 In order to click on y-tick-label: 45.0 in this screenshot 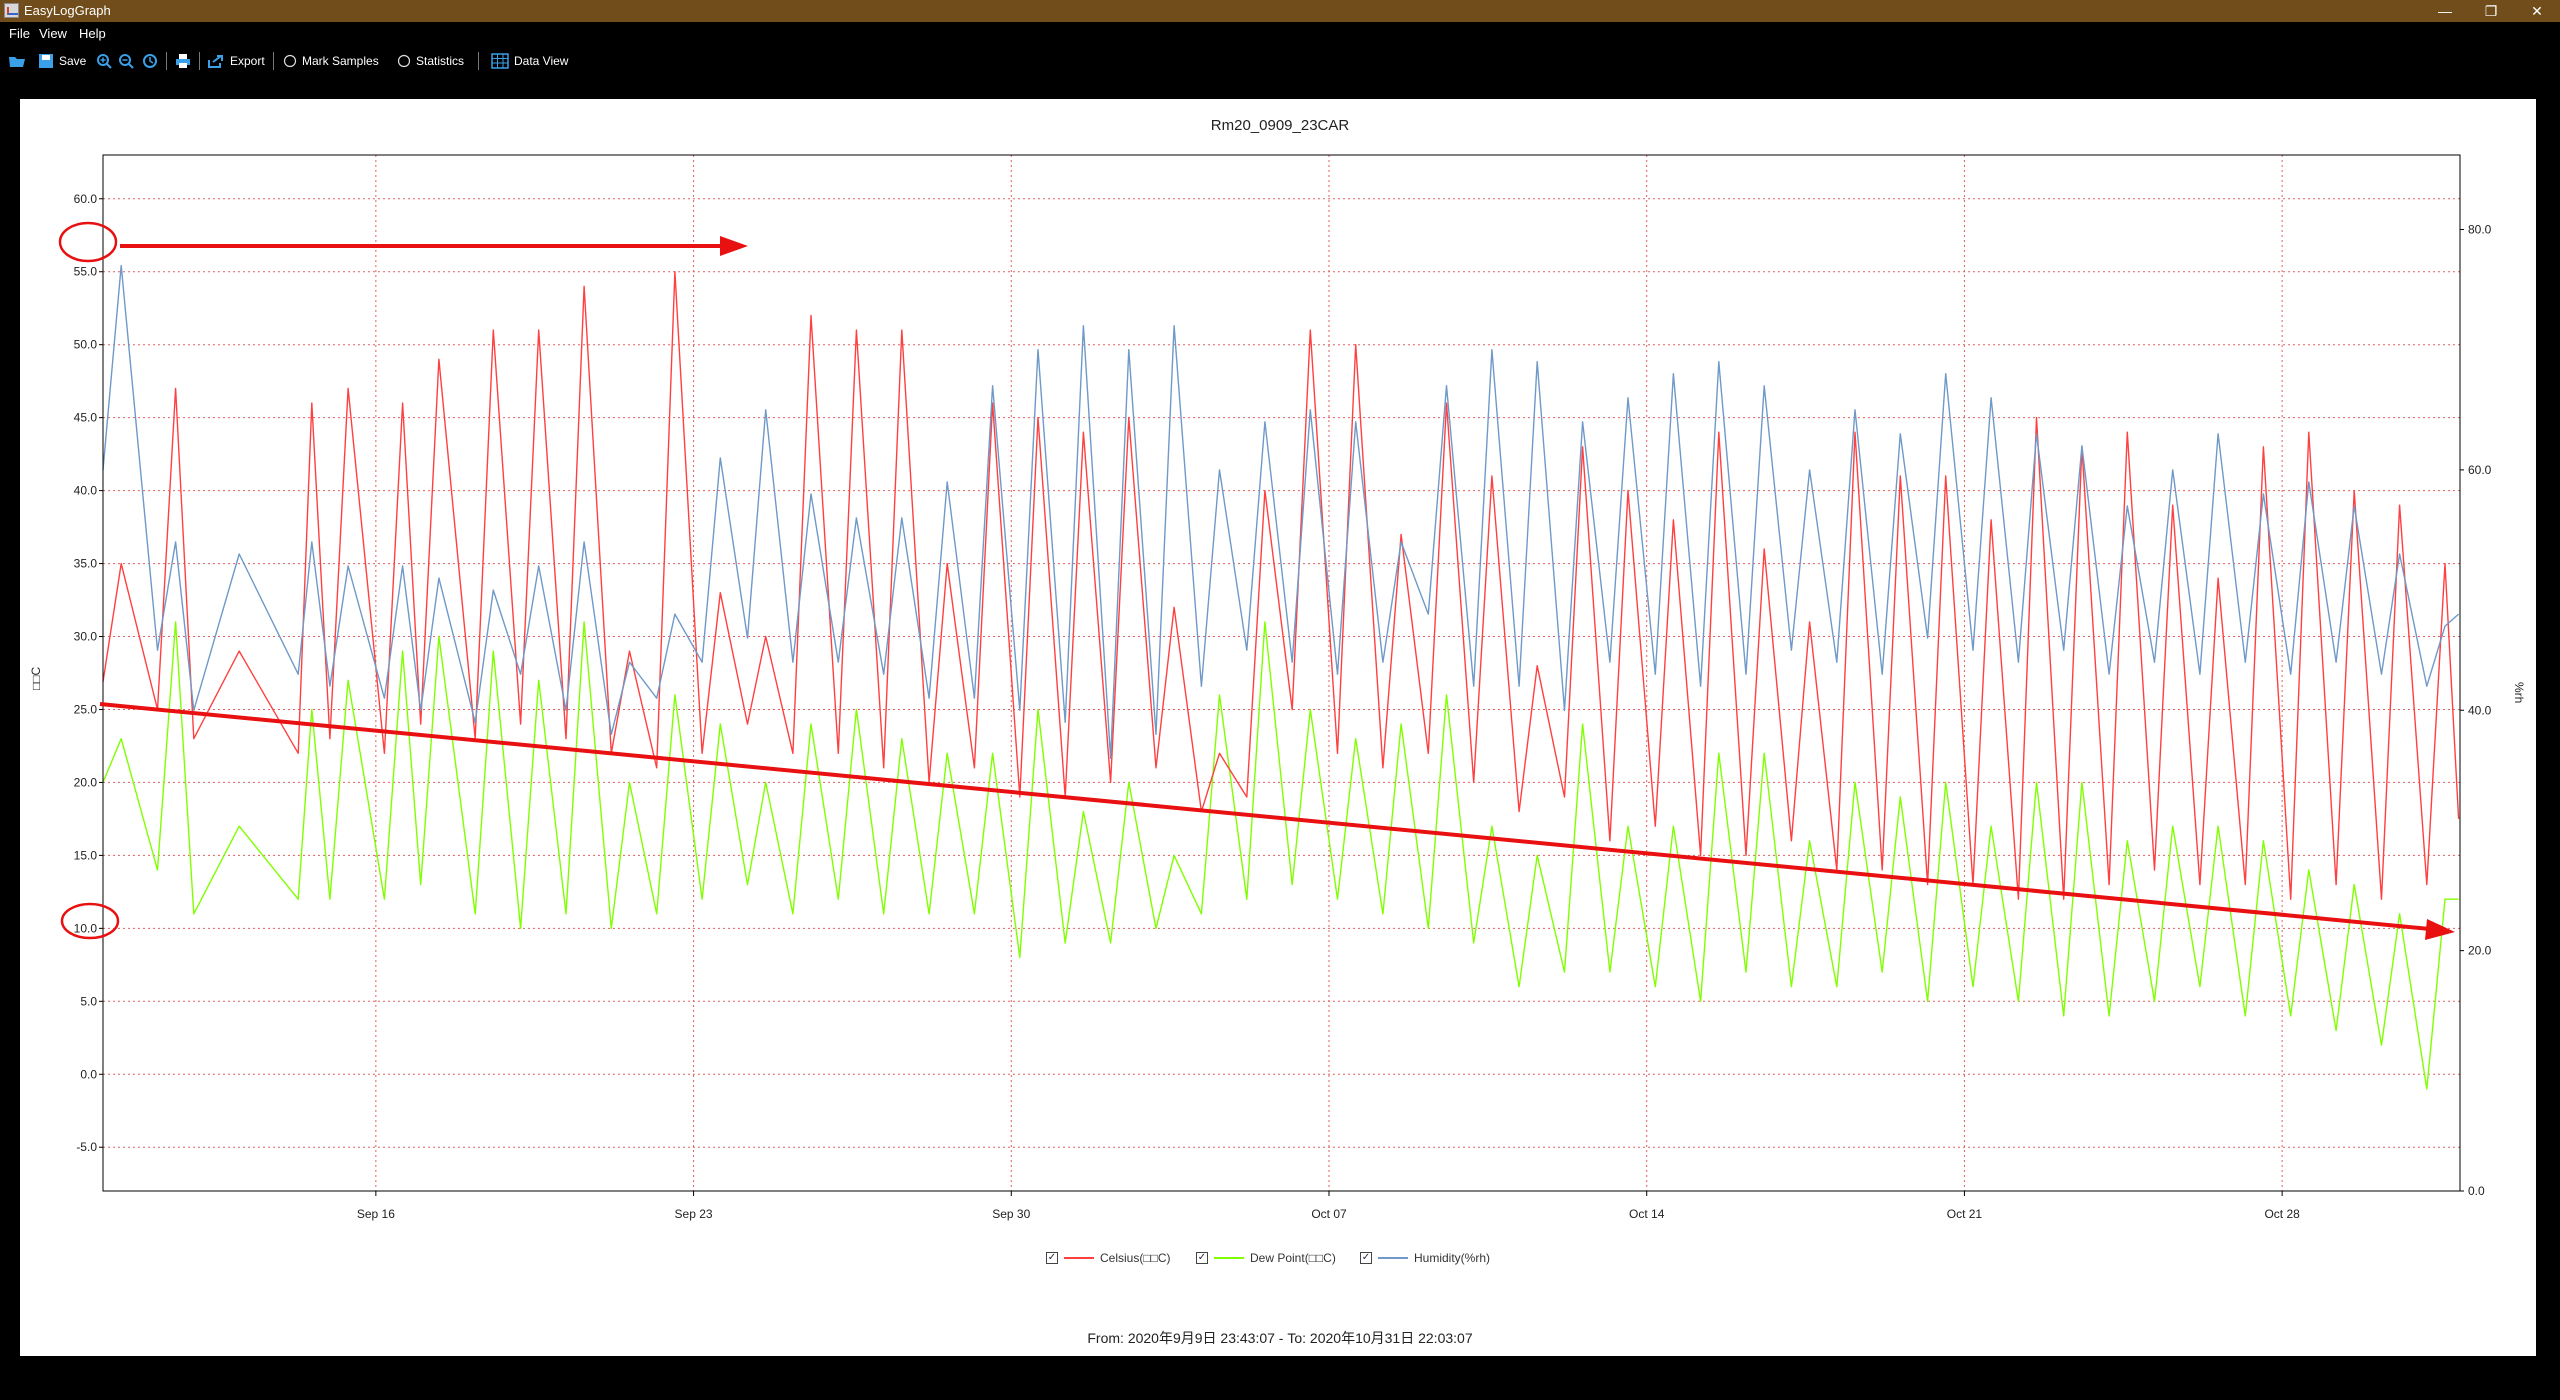, I will do `click(86, 418)`.